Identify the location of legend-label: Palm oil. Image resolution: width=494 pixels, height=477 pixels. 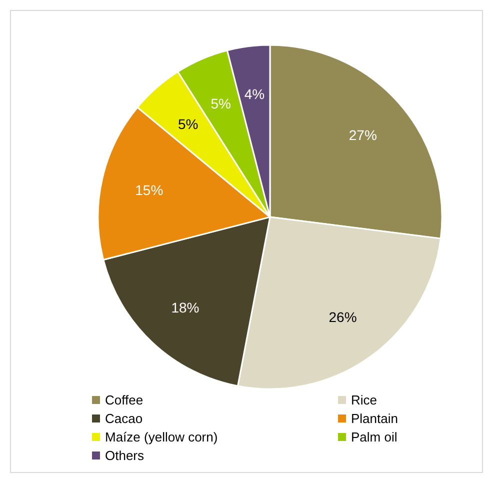
(374, 437).